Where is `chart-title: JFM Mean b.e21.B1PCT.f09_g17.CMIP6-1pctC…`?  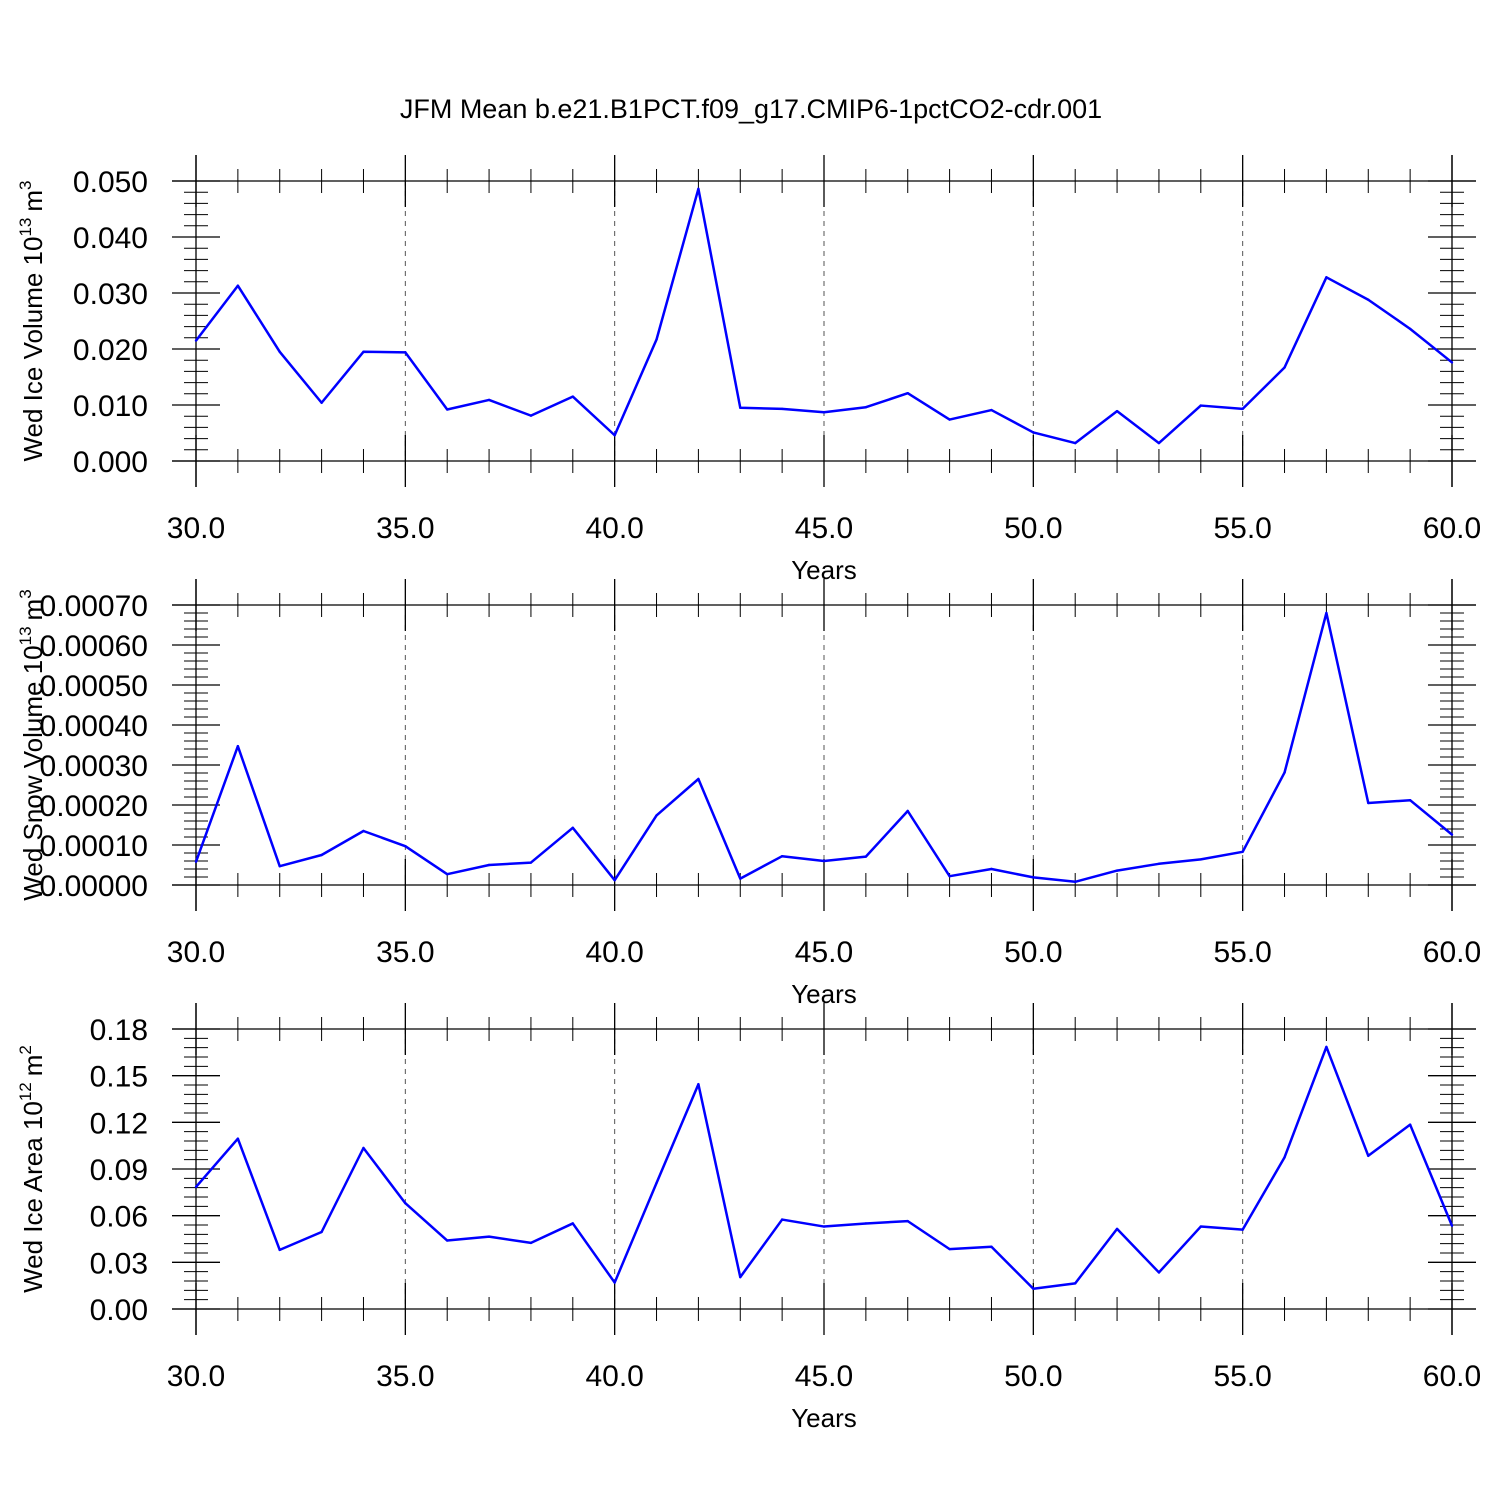
chart-title: JFM Mean b.e21.B1PCT.f09_g17.CMIP6-1pctC… is located at coordinates (751, 109).